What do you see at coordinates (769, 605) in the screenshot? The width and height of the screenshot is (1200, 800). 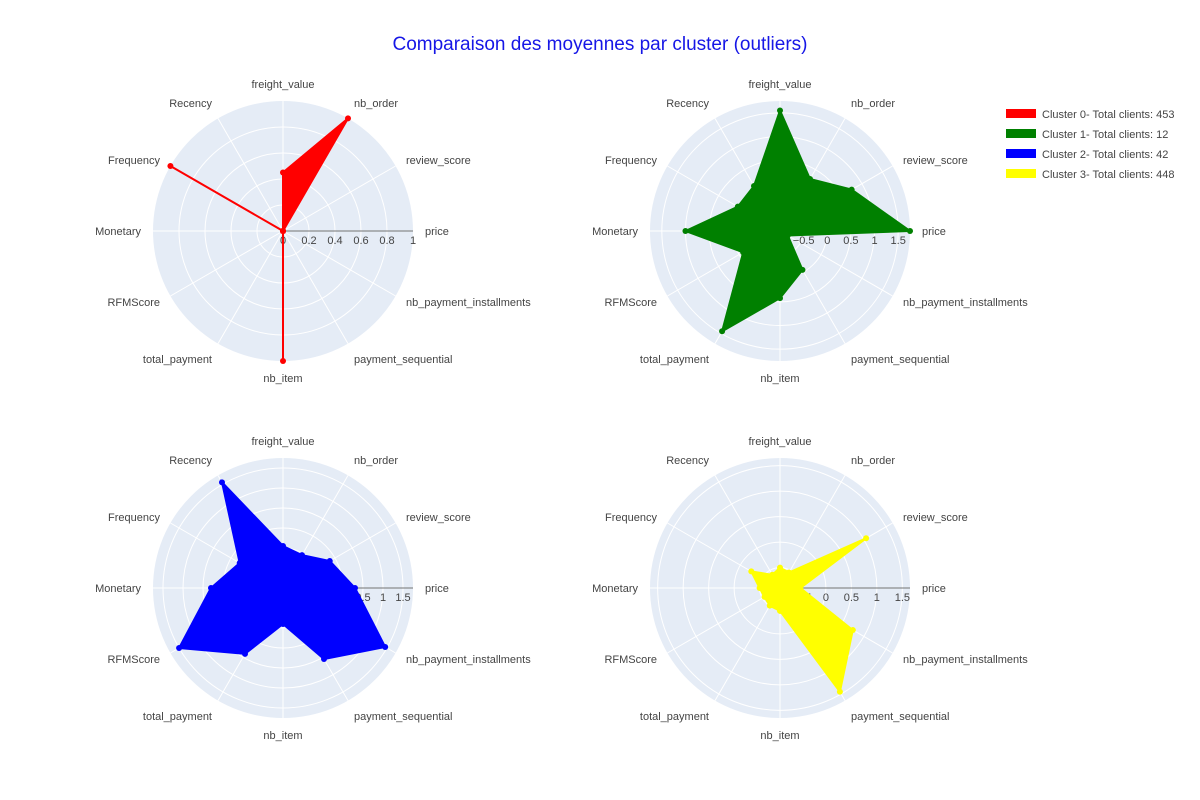 I see `data-point-3-total_payment` at bounding box center [769, 605].